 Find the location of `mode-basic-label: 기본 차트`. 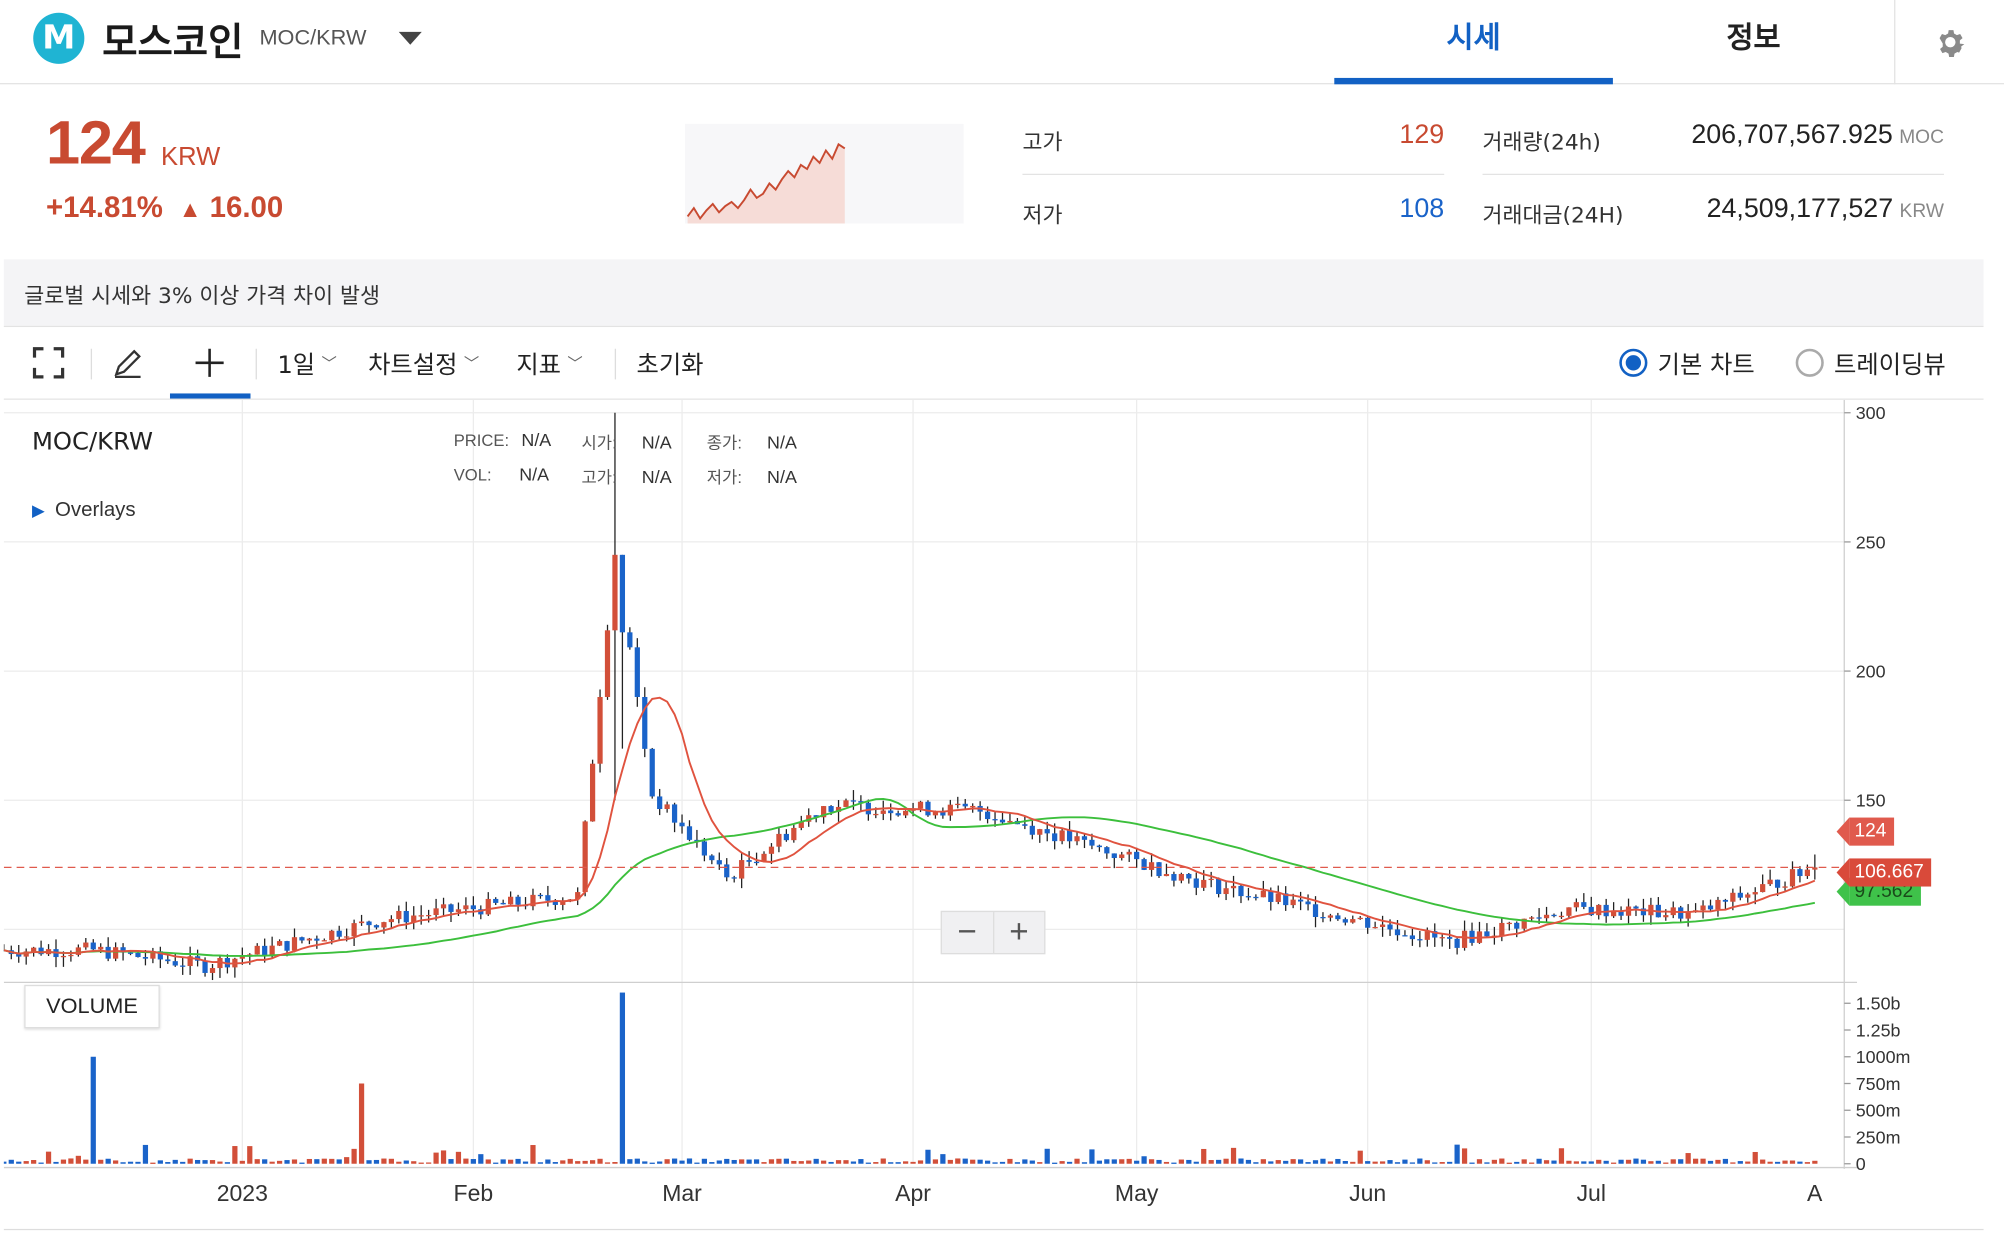

mode-basic-label: 기본 차트 is located at coordinates (1706, 364).